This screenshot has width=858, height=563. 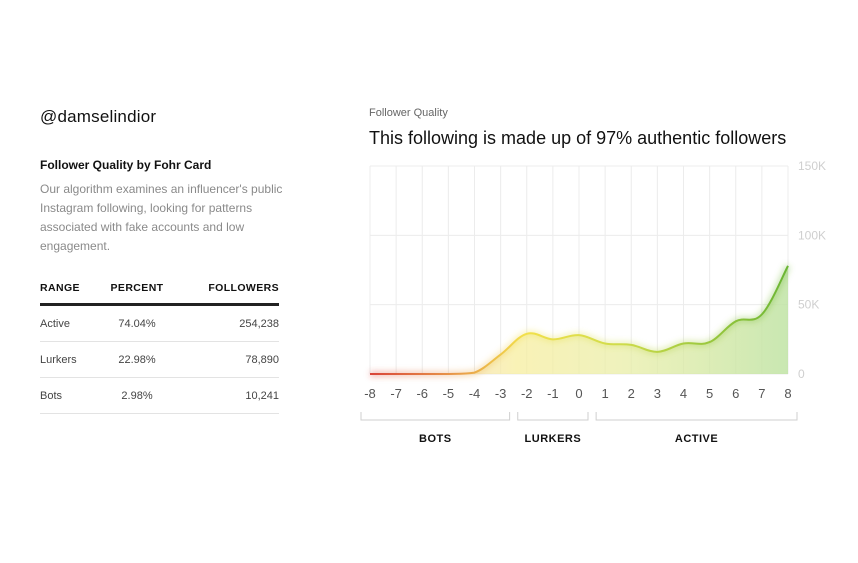 I want to click on x-tick-label: -3, so click(x=501, y=393).